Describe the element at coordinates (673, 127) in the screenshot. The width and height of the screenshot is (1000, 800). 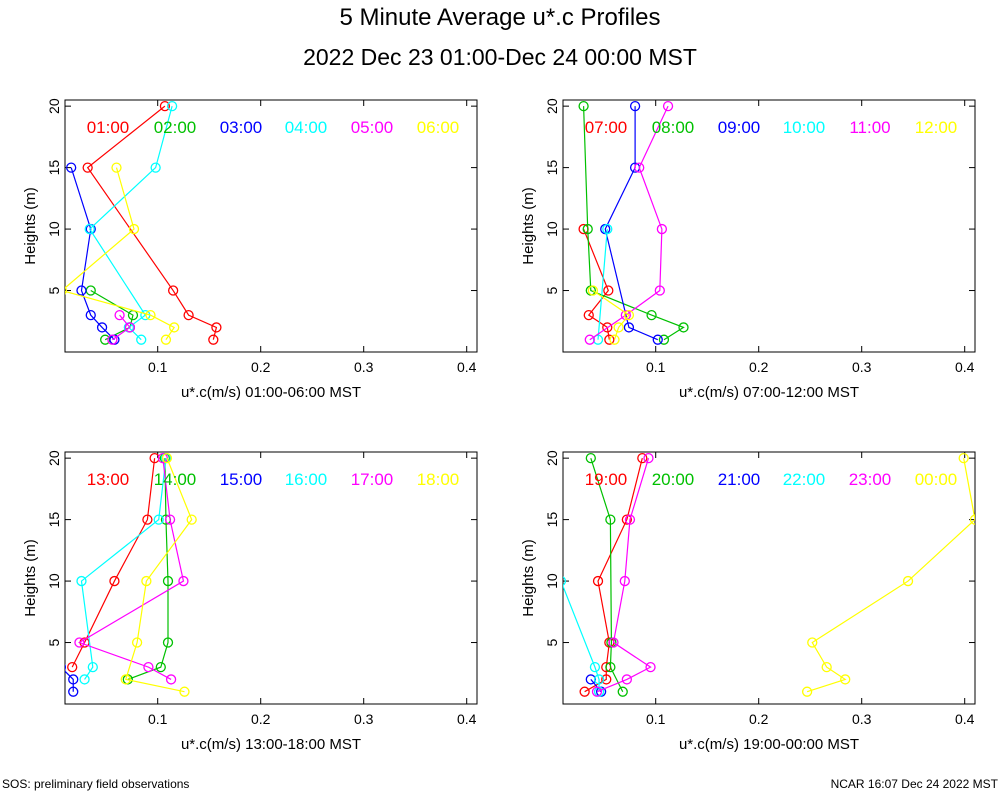
I see `legend-entry: 08:00` at that location.